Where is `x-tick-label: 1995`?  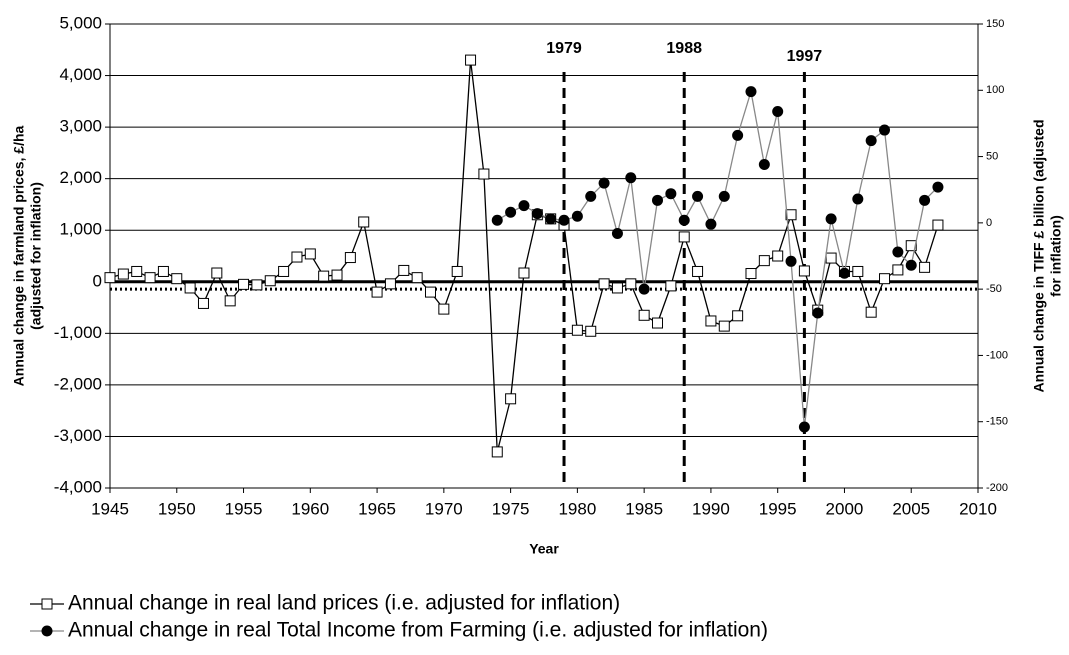
x-tick-label: 1995 is located at coordinates (778, 508).